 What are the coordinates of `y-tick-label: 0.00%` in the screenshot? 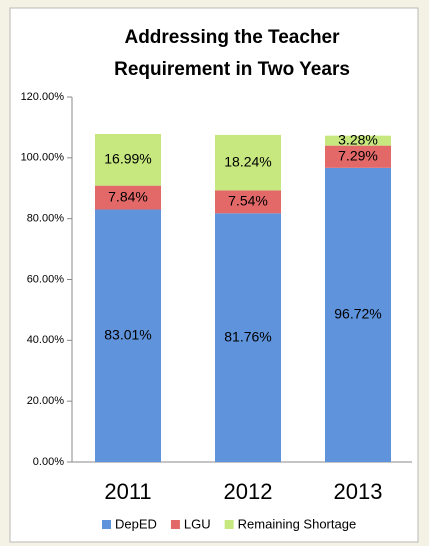 It's located at (48, 462).